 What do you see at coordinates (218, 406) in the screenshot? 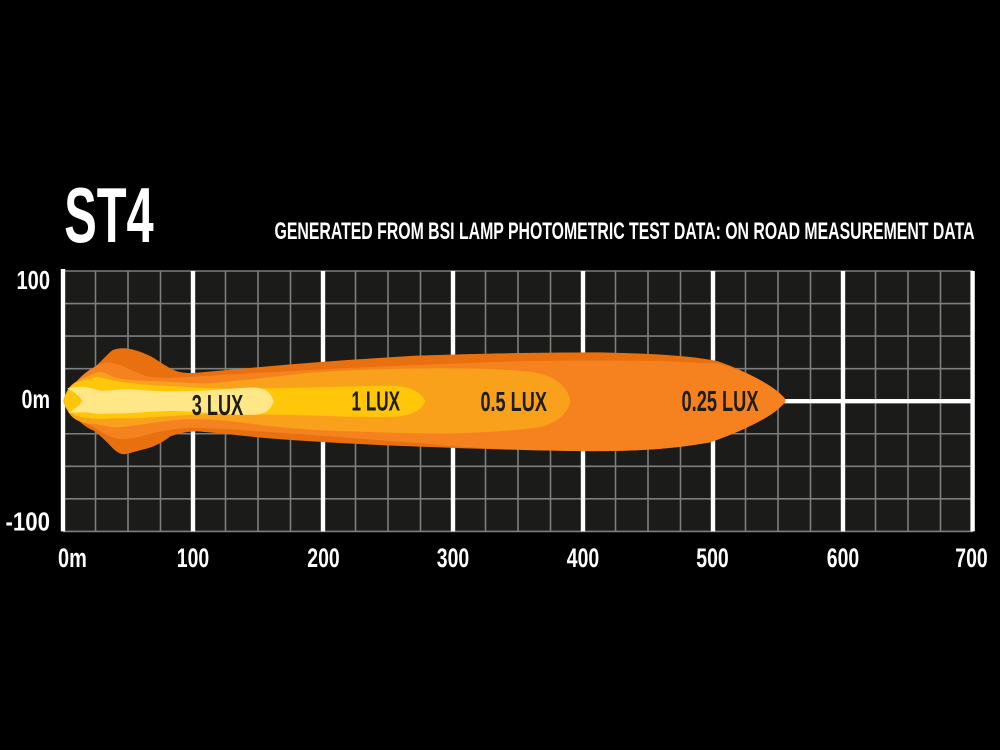
I see `svg-text: 3 LUX` at bounding box center [218, 406].